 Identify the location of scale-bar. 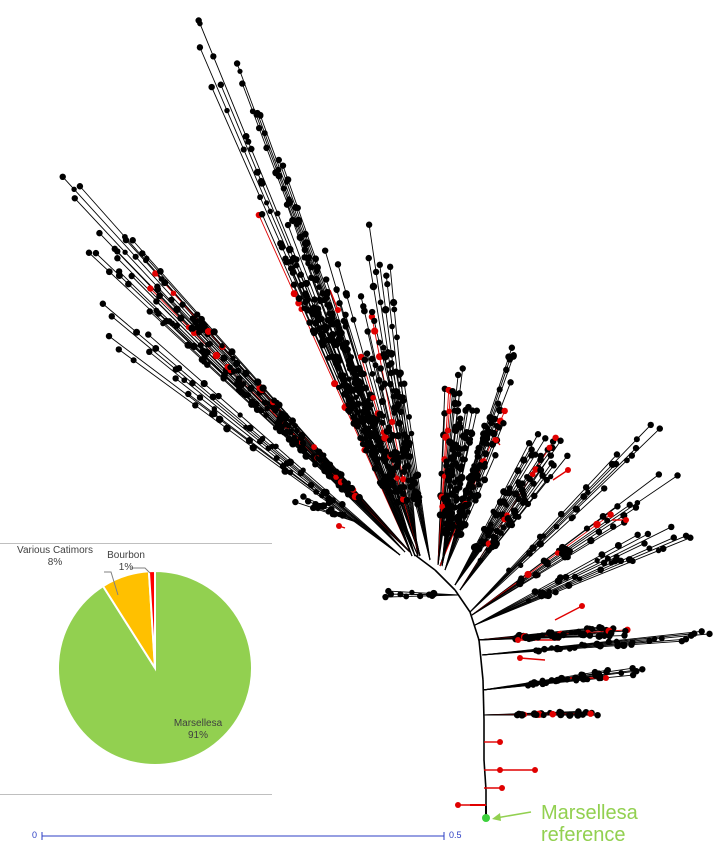
(243, 836).